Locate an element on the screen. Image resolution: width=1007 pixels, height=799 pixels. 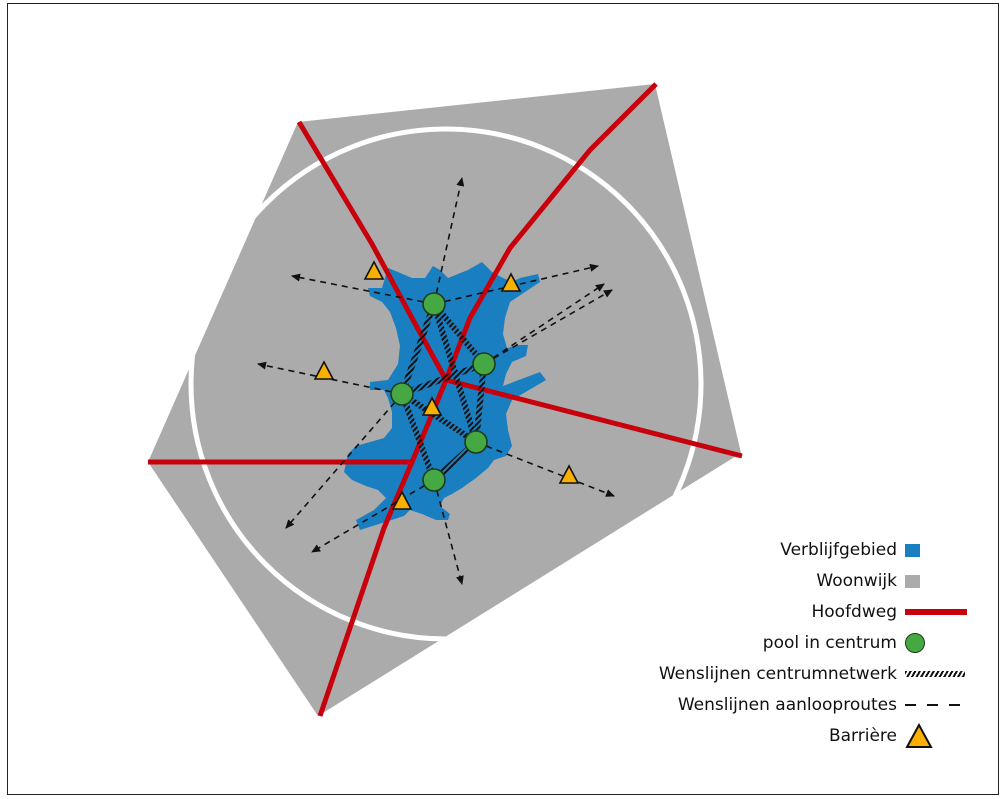
pool-southeast is located at coordinates (476, 442).